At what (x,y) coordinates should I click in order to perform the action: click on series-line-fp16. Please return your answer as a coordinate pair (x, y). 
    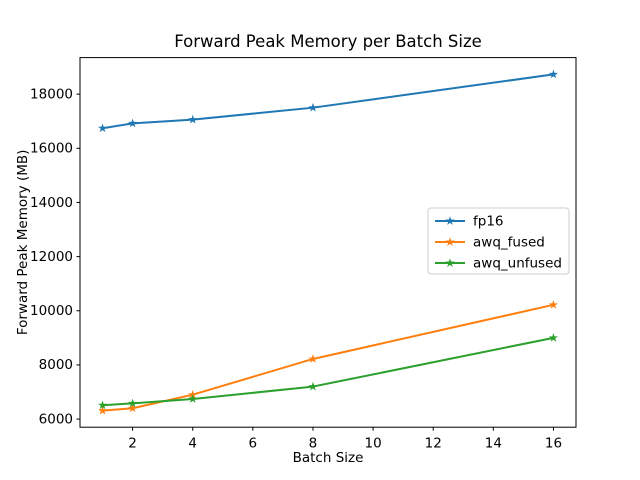
    Looking at the image, I should click on (328, 101).